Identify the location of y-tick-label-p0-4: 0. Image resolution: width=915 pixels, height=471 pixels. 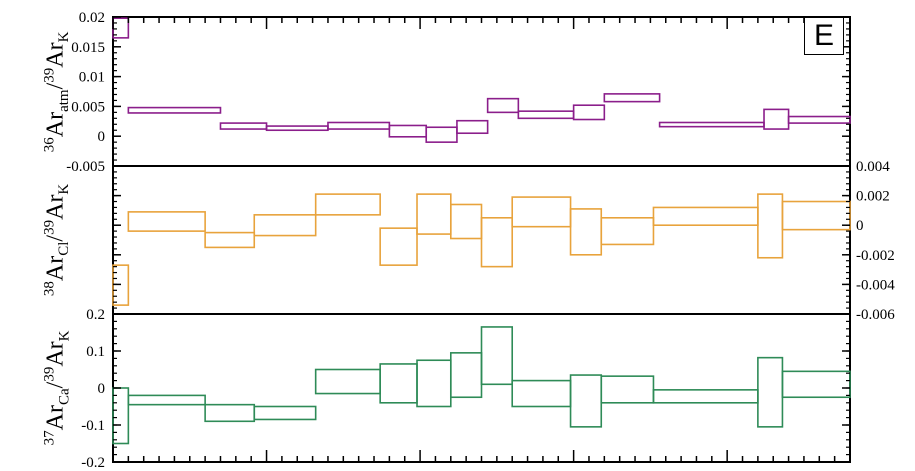
(102, 137).